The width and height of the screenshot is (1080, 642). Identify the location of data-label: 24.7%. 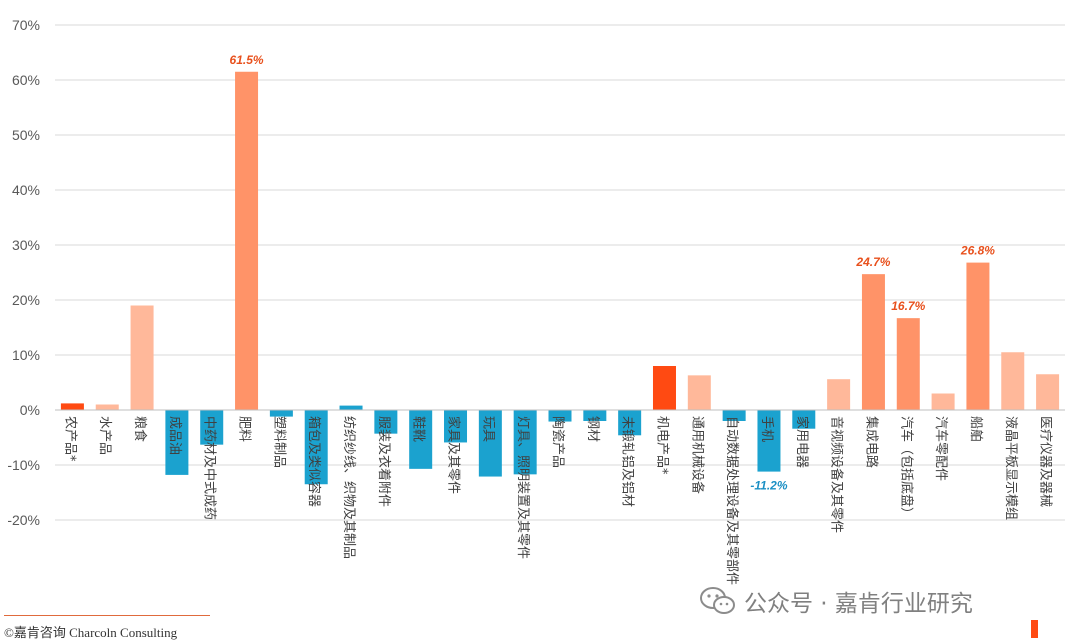
(872, 262).